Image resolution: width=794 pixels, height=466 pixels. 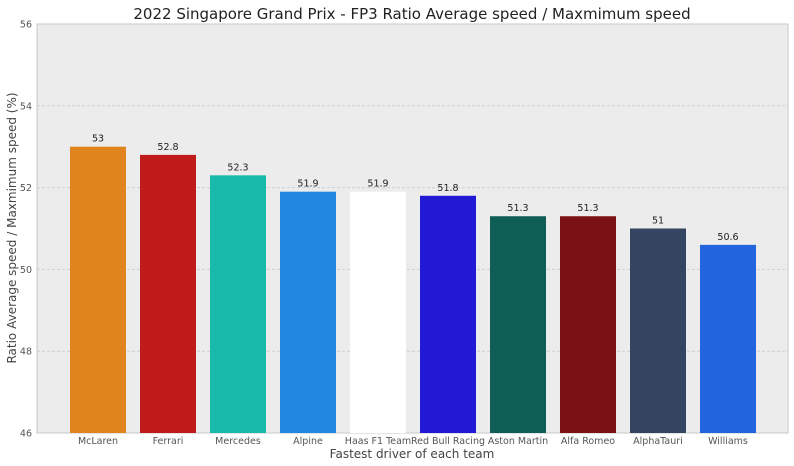 What do you see at coordinates (448, 314) in the screenshot?
I see `bar-red-bull-racing` at bounding box center [448, 314].